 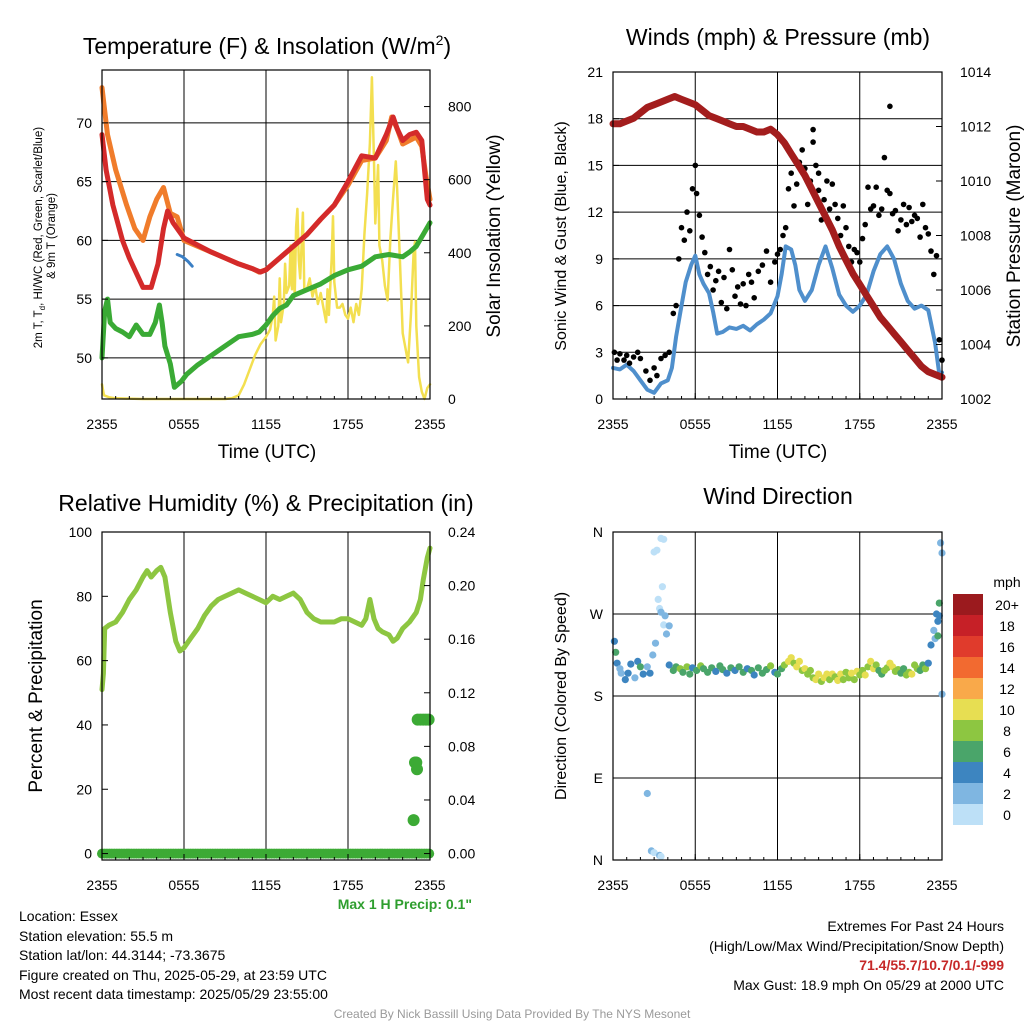 What do you see at coordinates (598, 532) in the screenshot?
I see `y-tick-label: N` at bounding box center [598, 532].